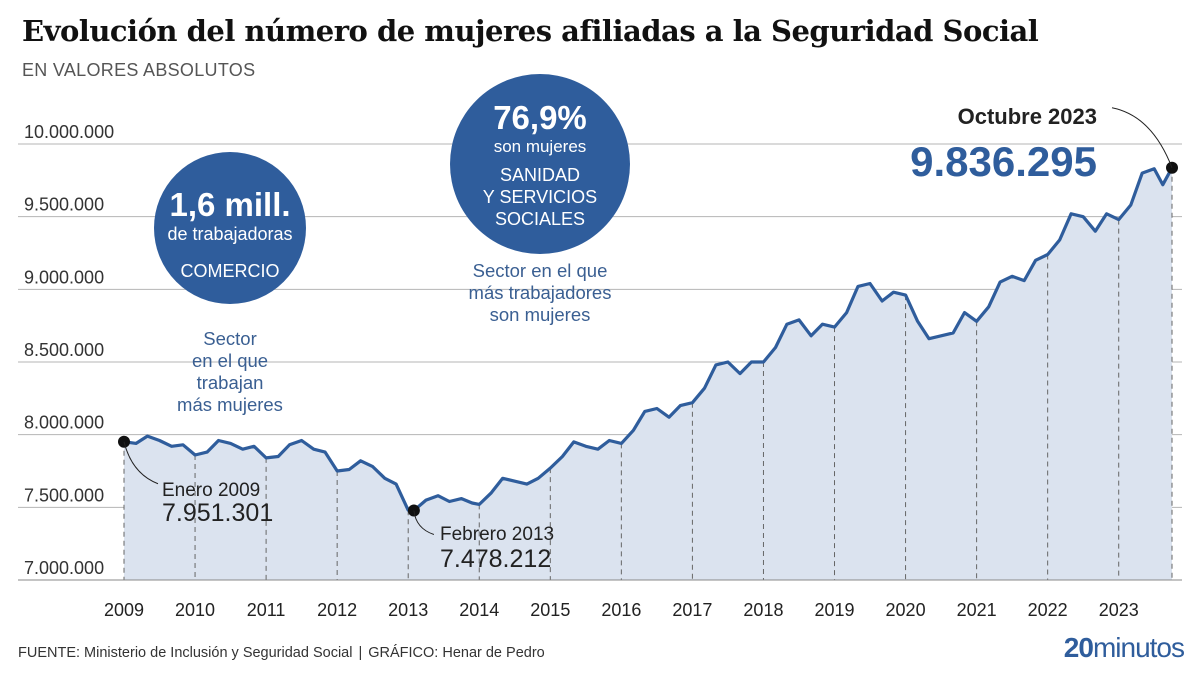  I want to click on sanidad-note-line: más trabajadores, so click(540, 292).